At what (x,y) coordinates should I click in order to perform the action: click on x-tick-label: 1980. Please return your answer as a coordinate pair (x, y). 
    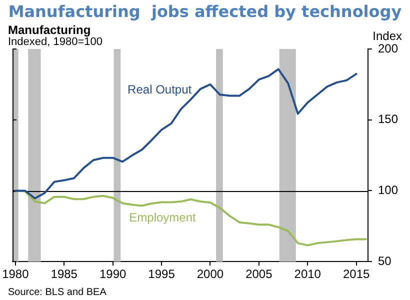
    Looking at the image, I should click on (16, 274).